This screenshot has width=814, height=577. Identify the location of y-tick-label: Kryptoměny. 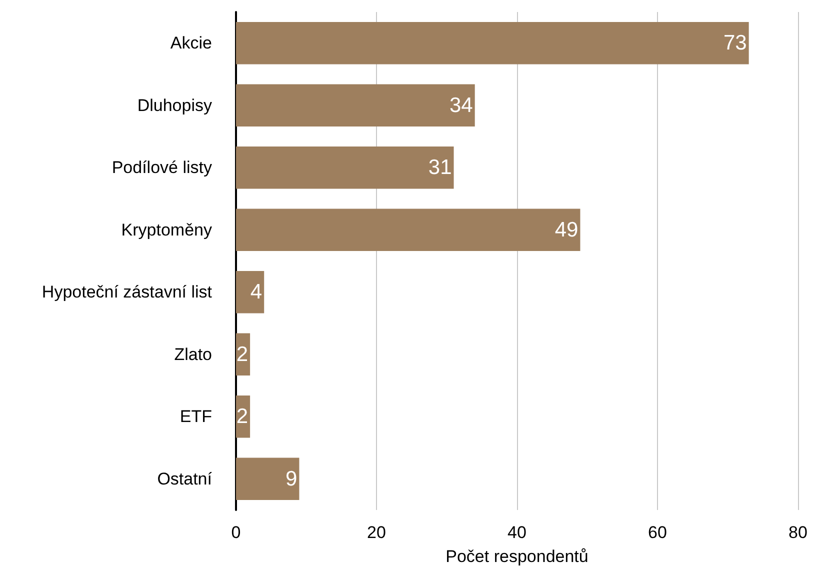
(166, 230).